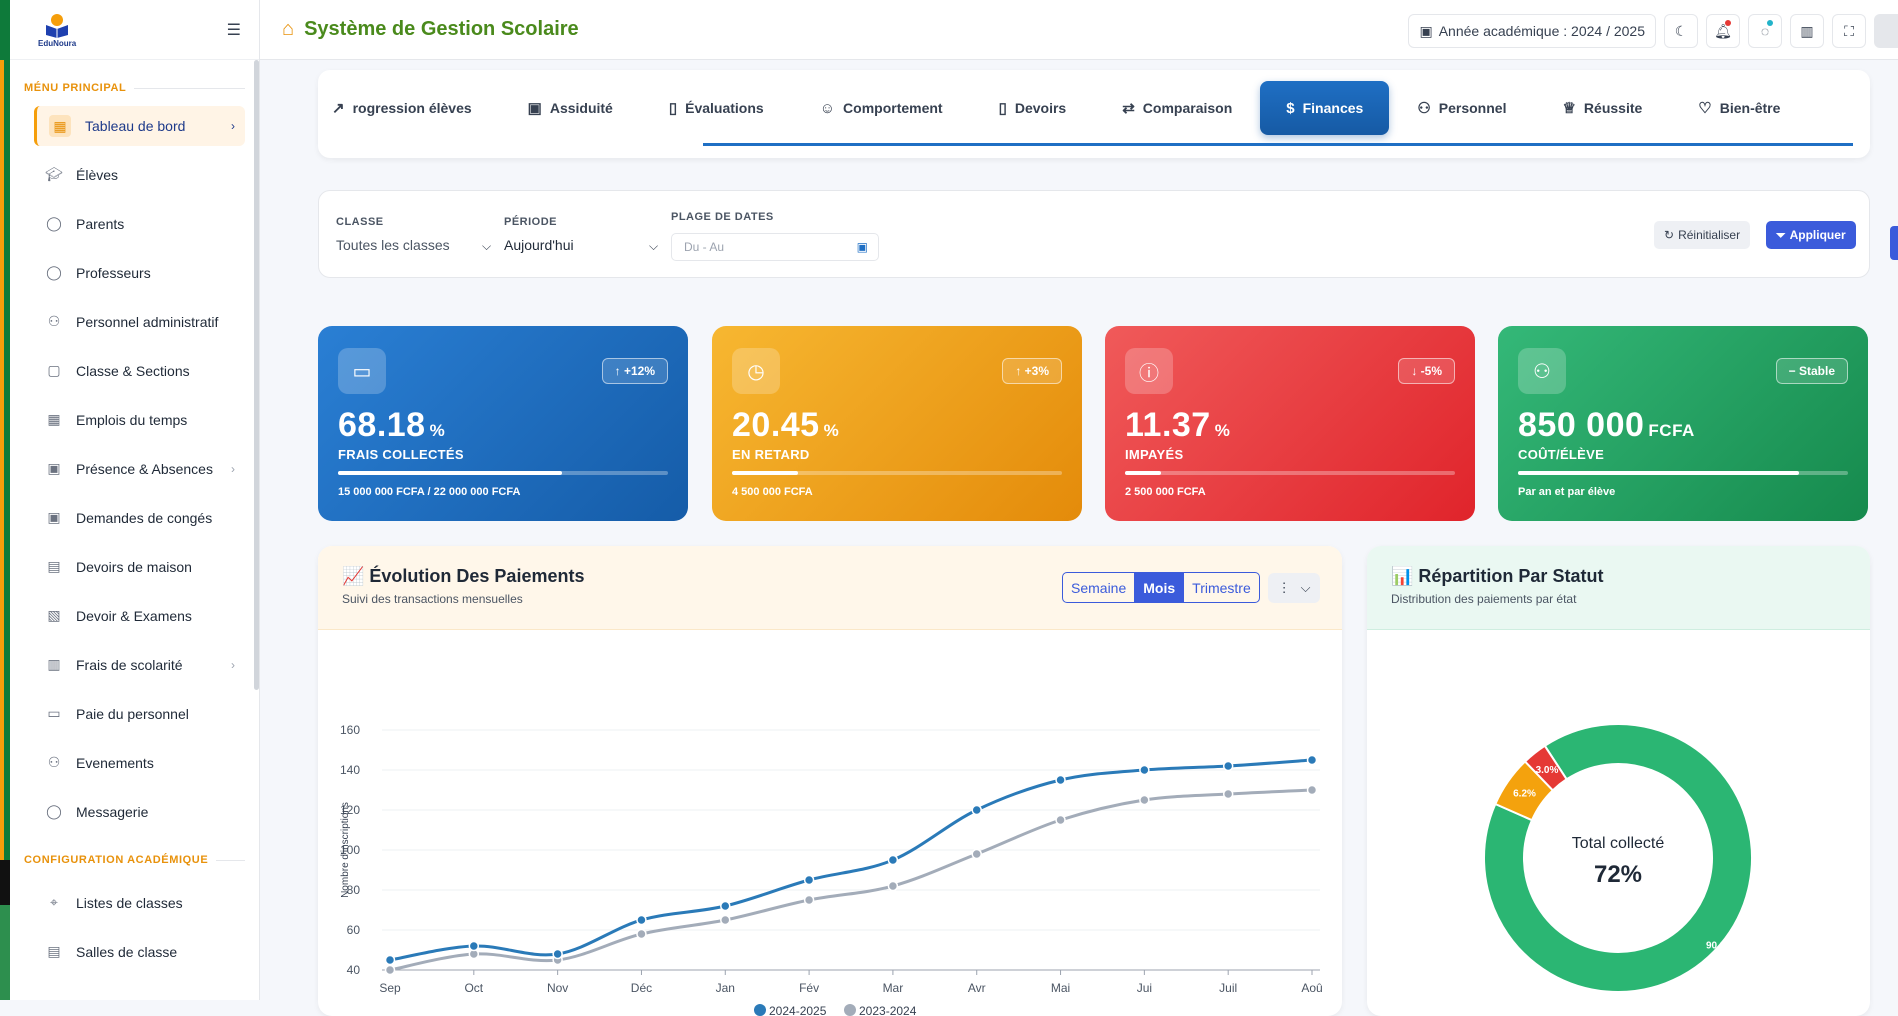 The image size is (1898, 1016). Describe the element at coordinates (1290, 108) in the screenshot. I see `dollar-icon: $` at that location.